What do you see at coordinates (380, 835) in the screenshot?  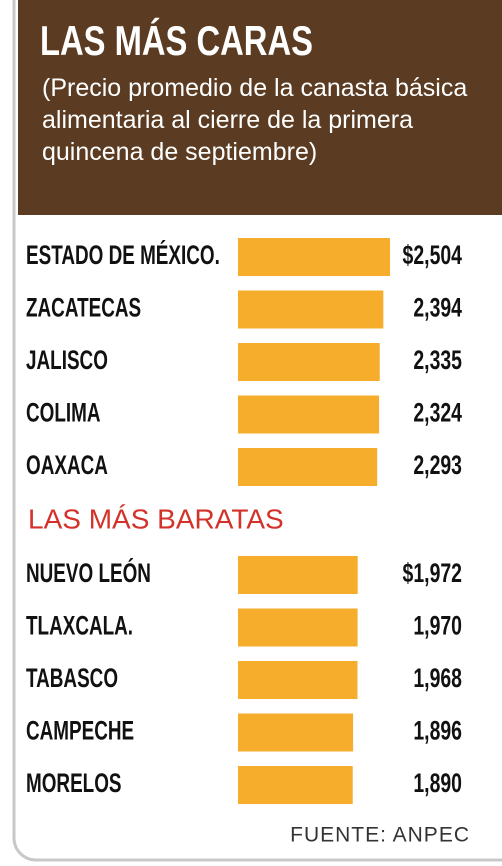 I see `source: FUENTE: ANPEC` at bounding box center [380, 835].